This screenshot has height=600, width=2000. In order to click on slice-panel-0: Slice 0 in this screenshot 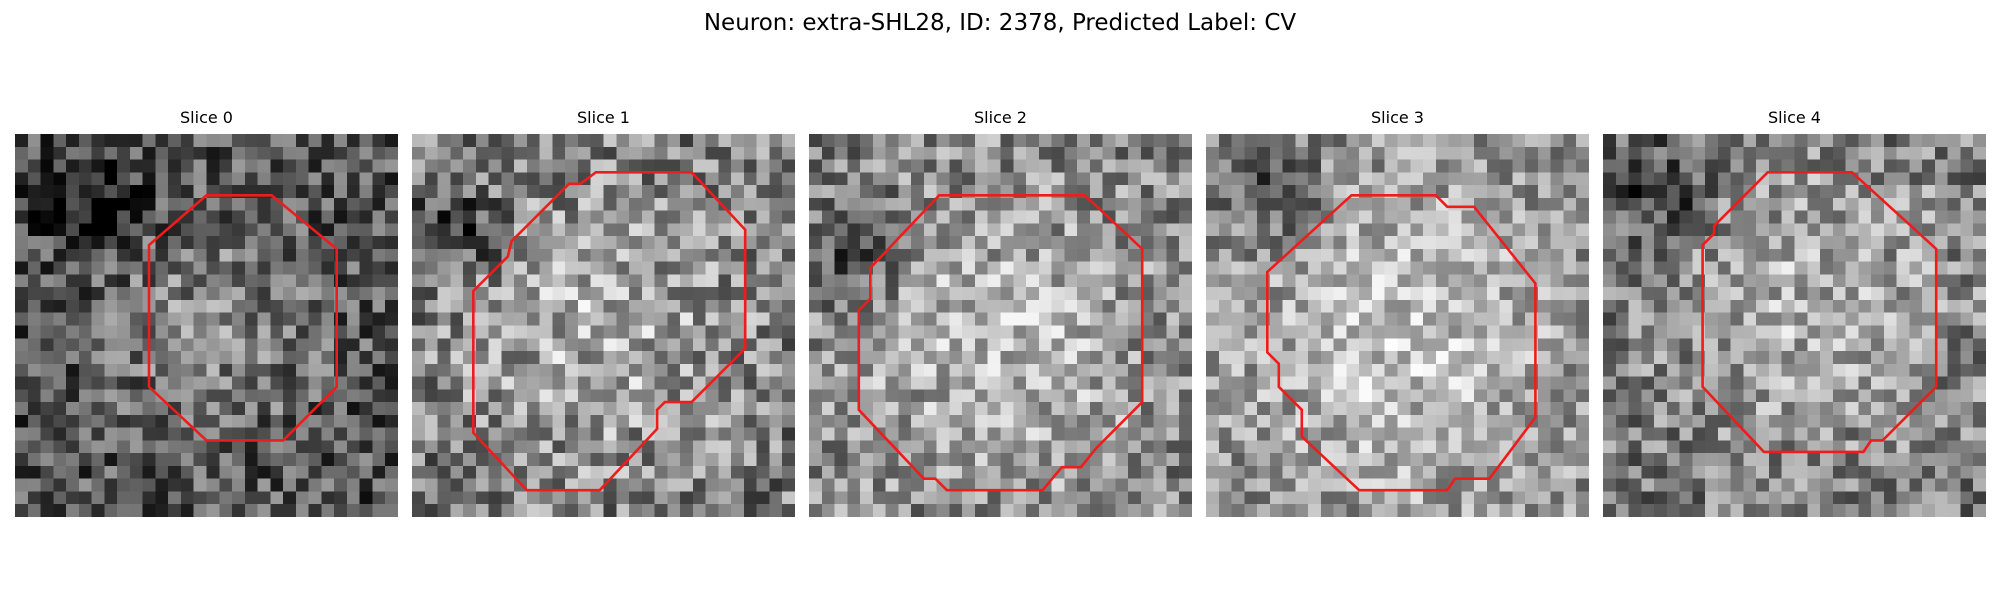, I will do `click(206, 312)`.